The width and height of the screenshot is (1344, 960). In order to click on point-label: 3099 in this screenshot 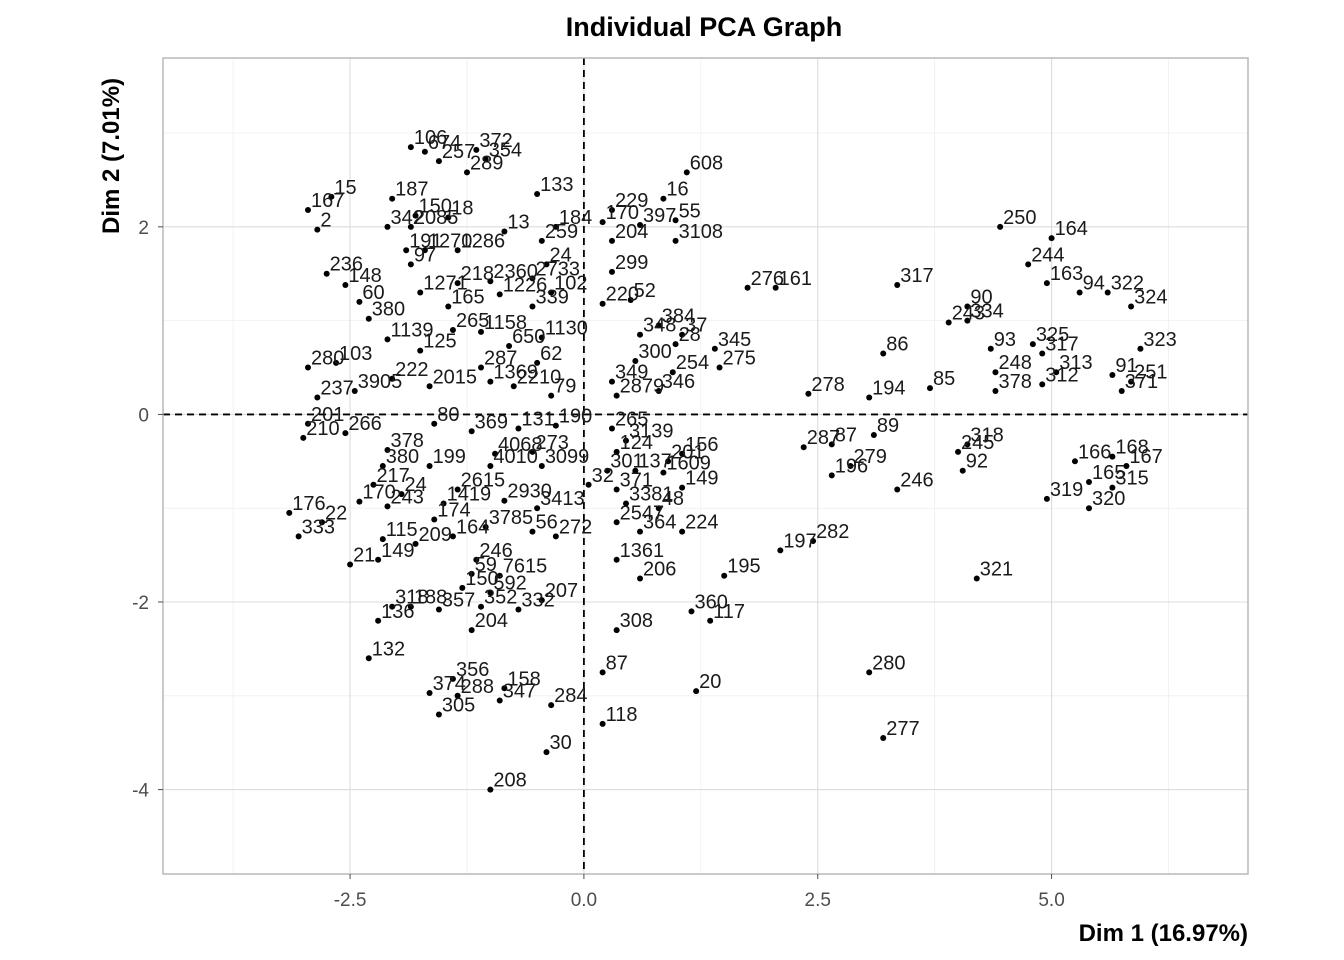, I will do `click(567, 457)`.